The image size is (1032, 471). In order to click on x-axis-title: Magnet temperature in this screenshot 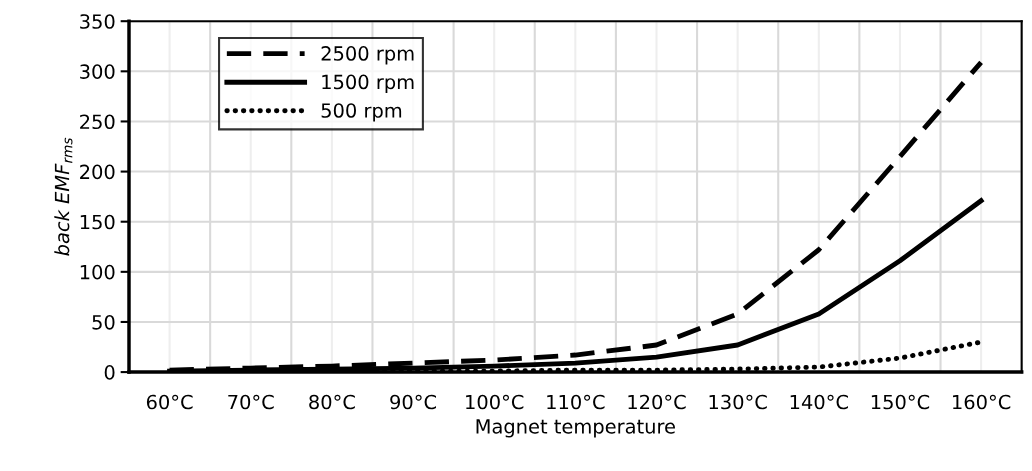, I will do `click(575, 428)`.